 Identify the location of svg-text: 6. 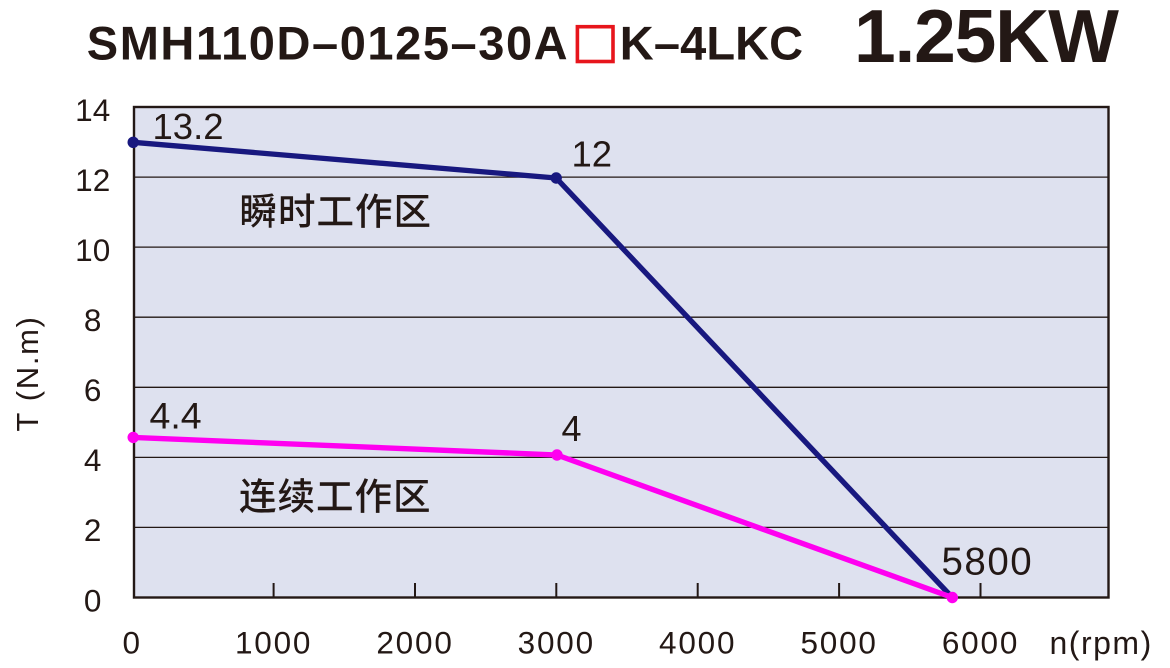
(93, 390).